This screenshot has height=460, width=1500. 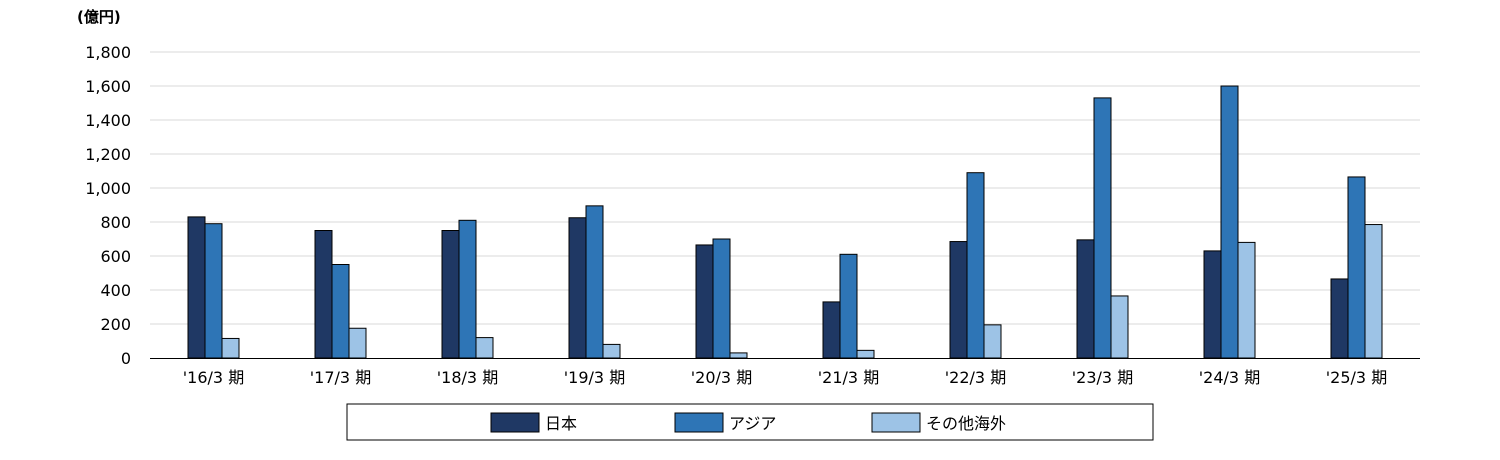 What do you see at coordinates (108, 86) in the screenshot?
I see `y-tick-label: 1,600` at bounding box center [108, 86].